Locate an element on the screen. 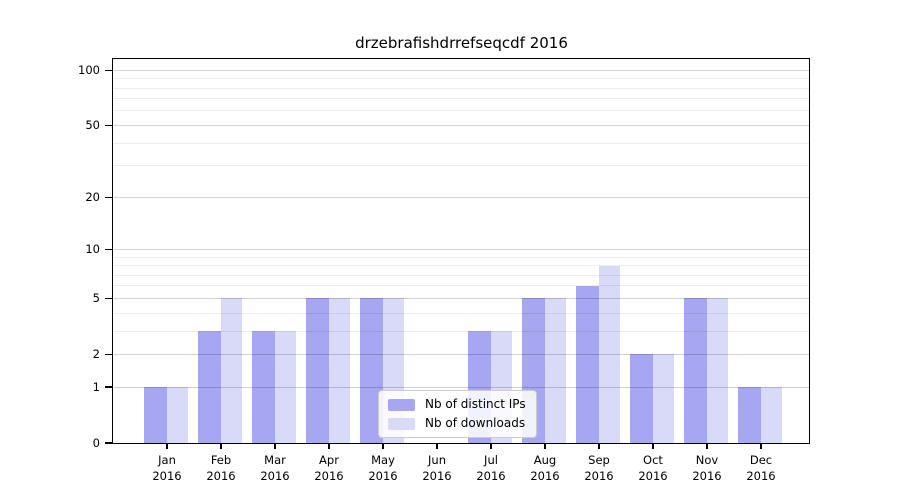 This screenshot has width=900, height=500. legend-swatch-downloads is located at coordinates (401, 423).